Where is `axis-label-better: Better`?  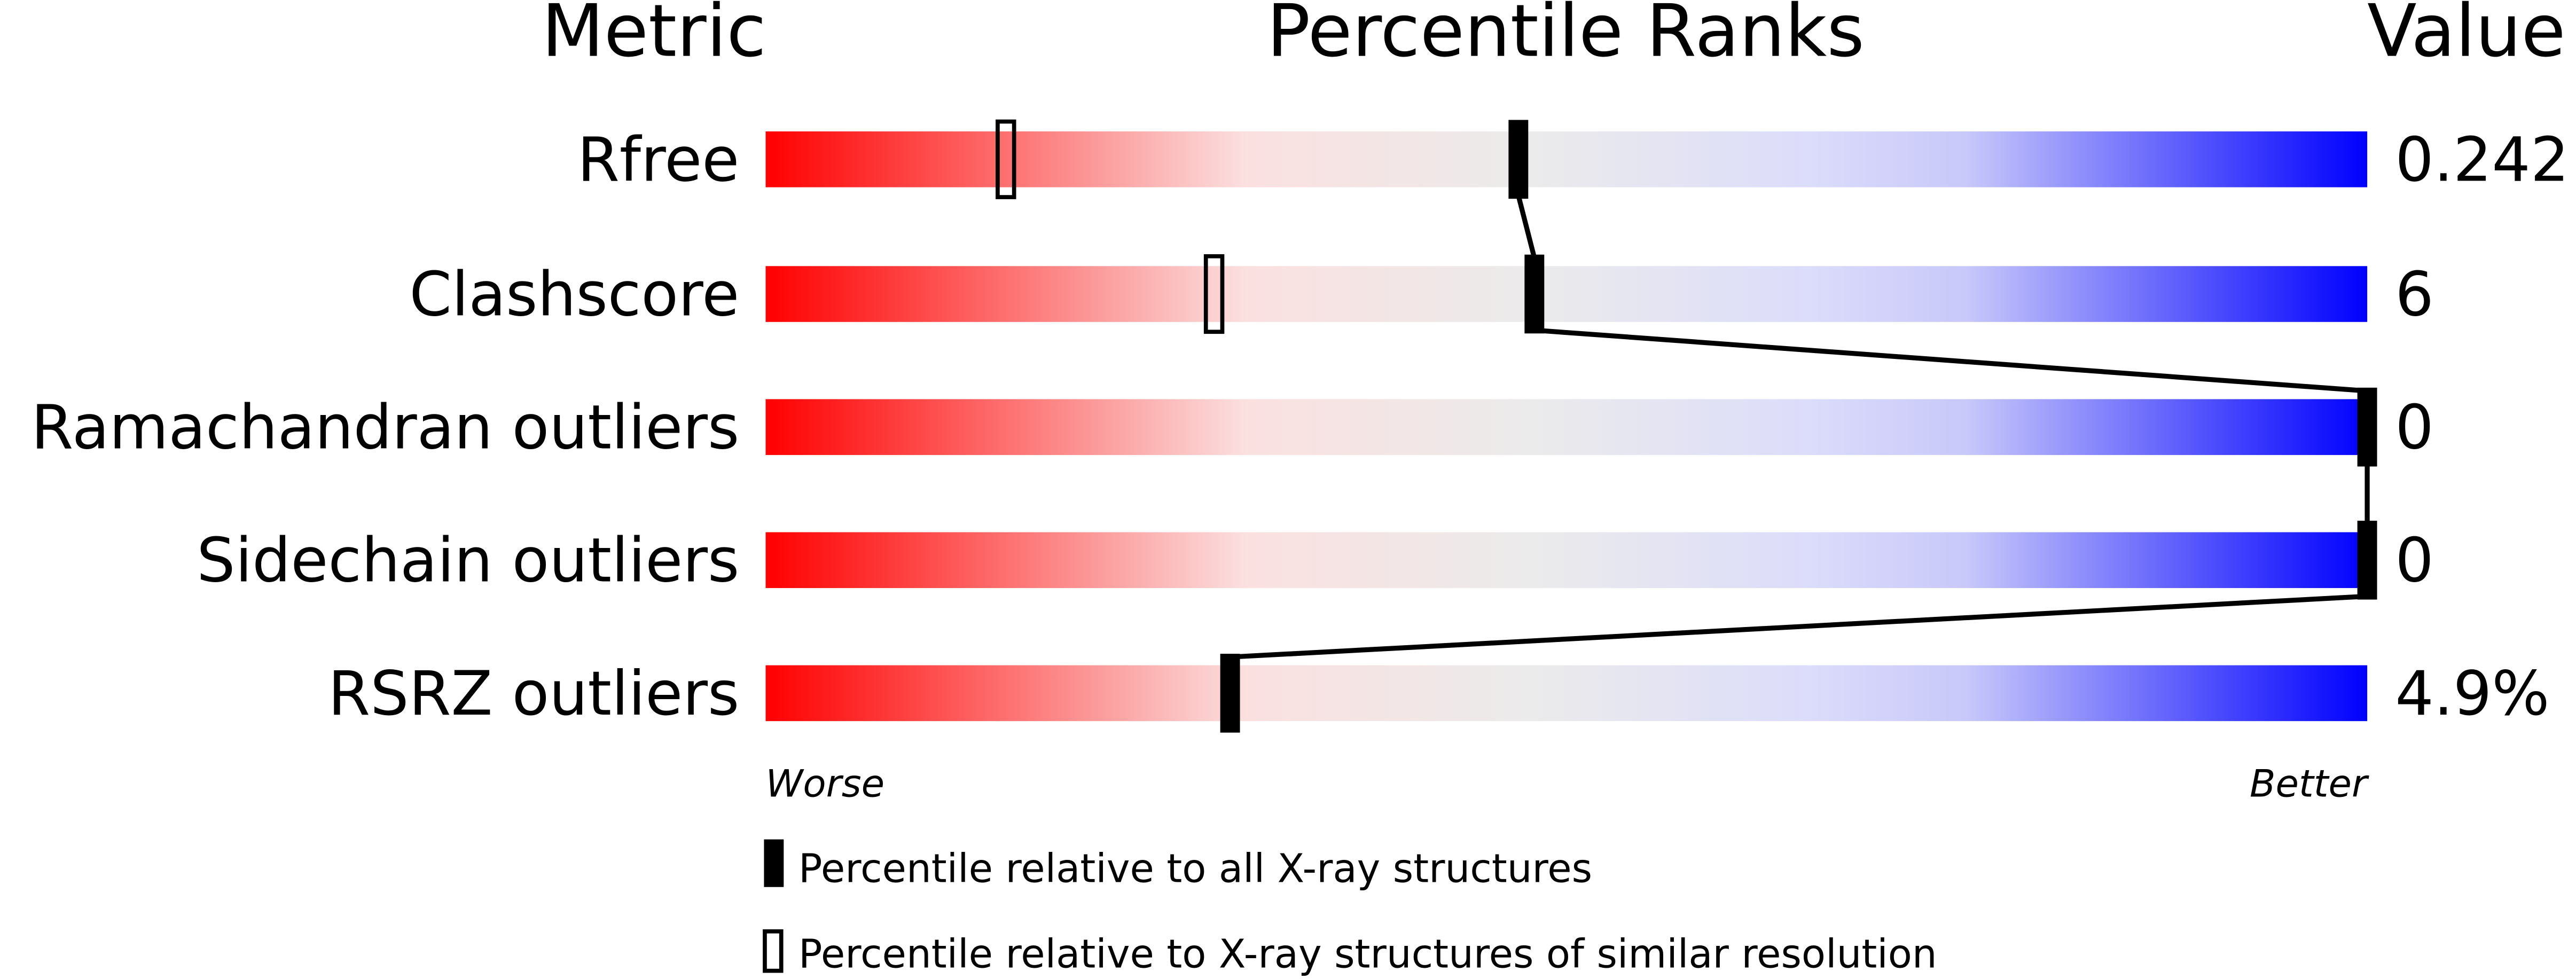
axis-label-better: Better is located at coordinates (2309, 784).